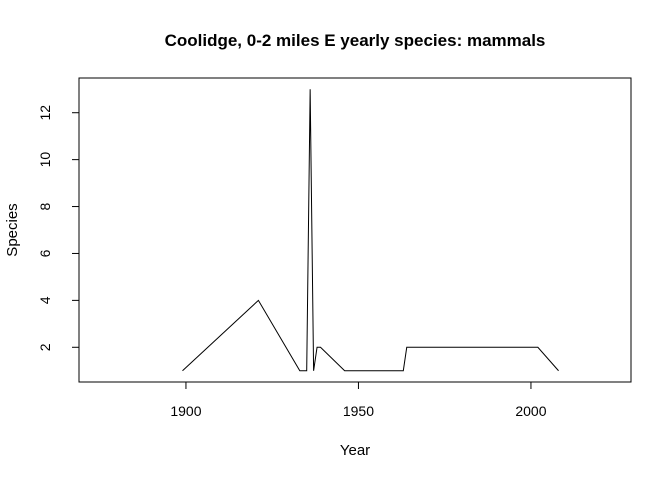 This screenshot has width=672, height=480. What do you see at coordinates (45, 206) in the screenshot?
I see `y-tick-label: 8` at bounding box center [45, 206].